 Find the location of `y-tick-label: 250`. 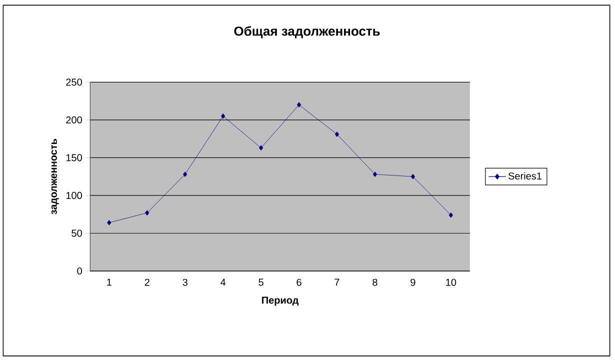

y-tick-label: 250 is located at coordinates (74, 82).